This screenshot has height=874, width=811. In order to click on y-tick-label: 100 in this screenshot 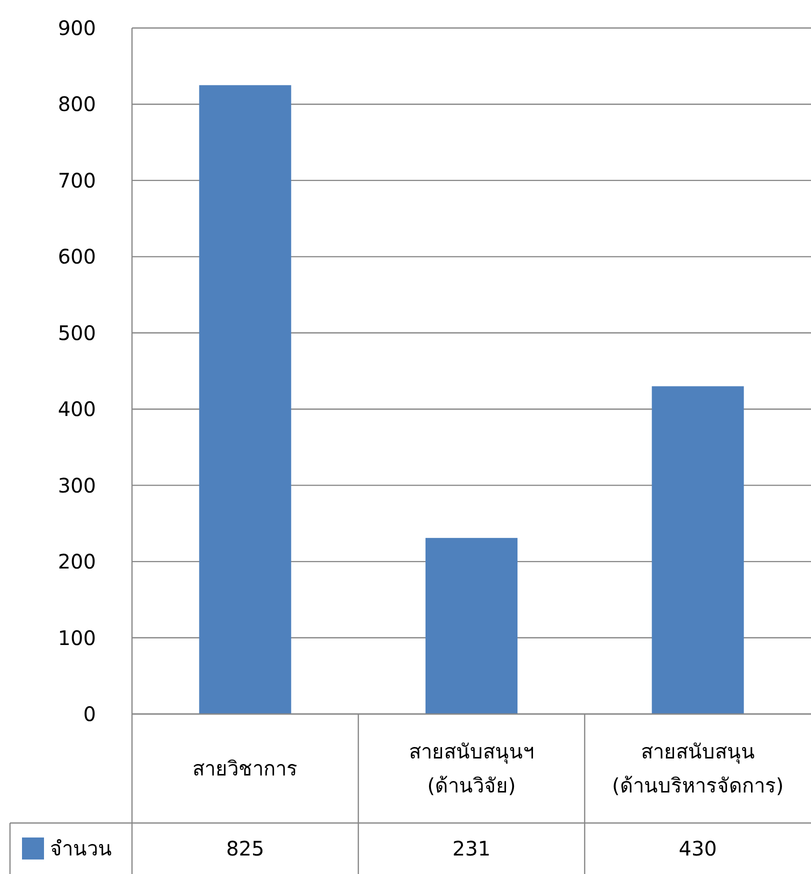, I will do `click(77, 638)`.